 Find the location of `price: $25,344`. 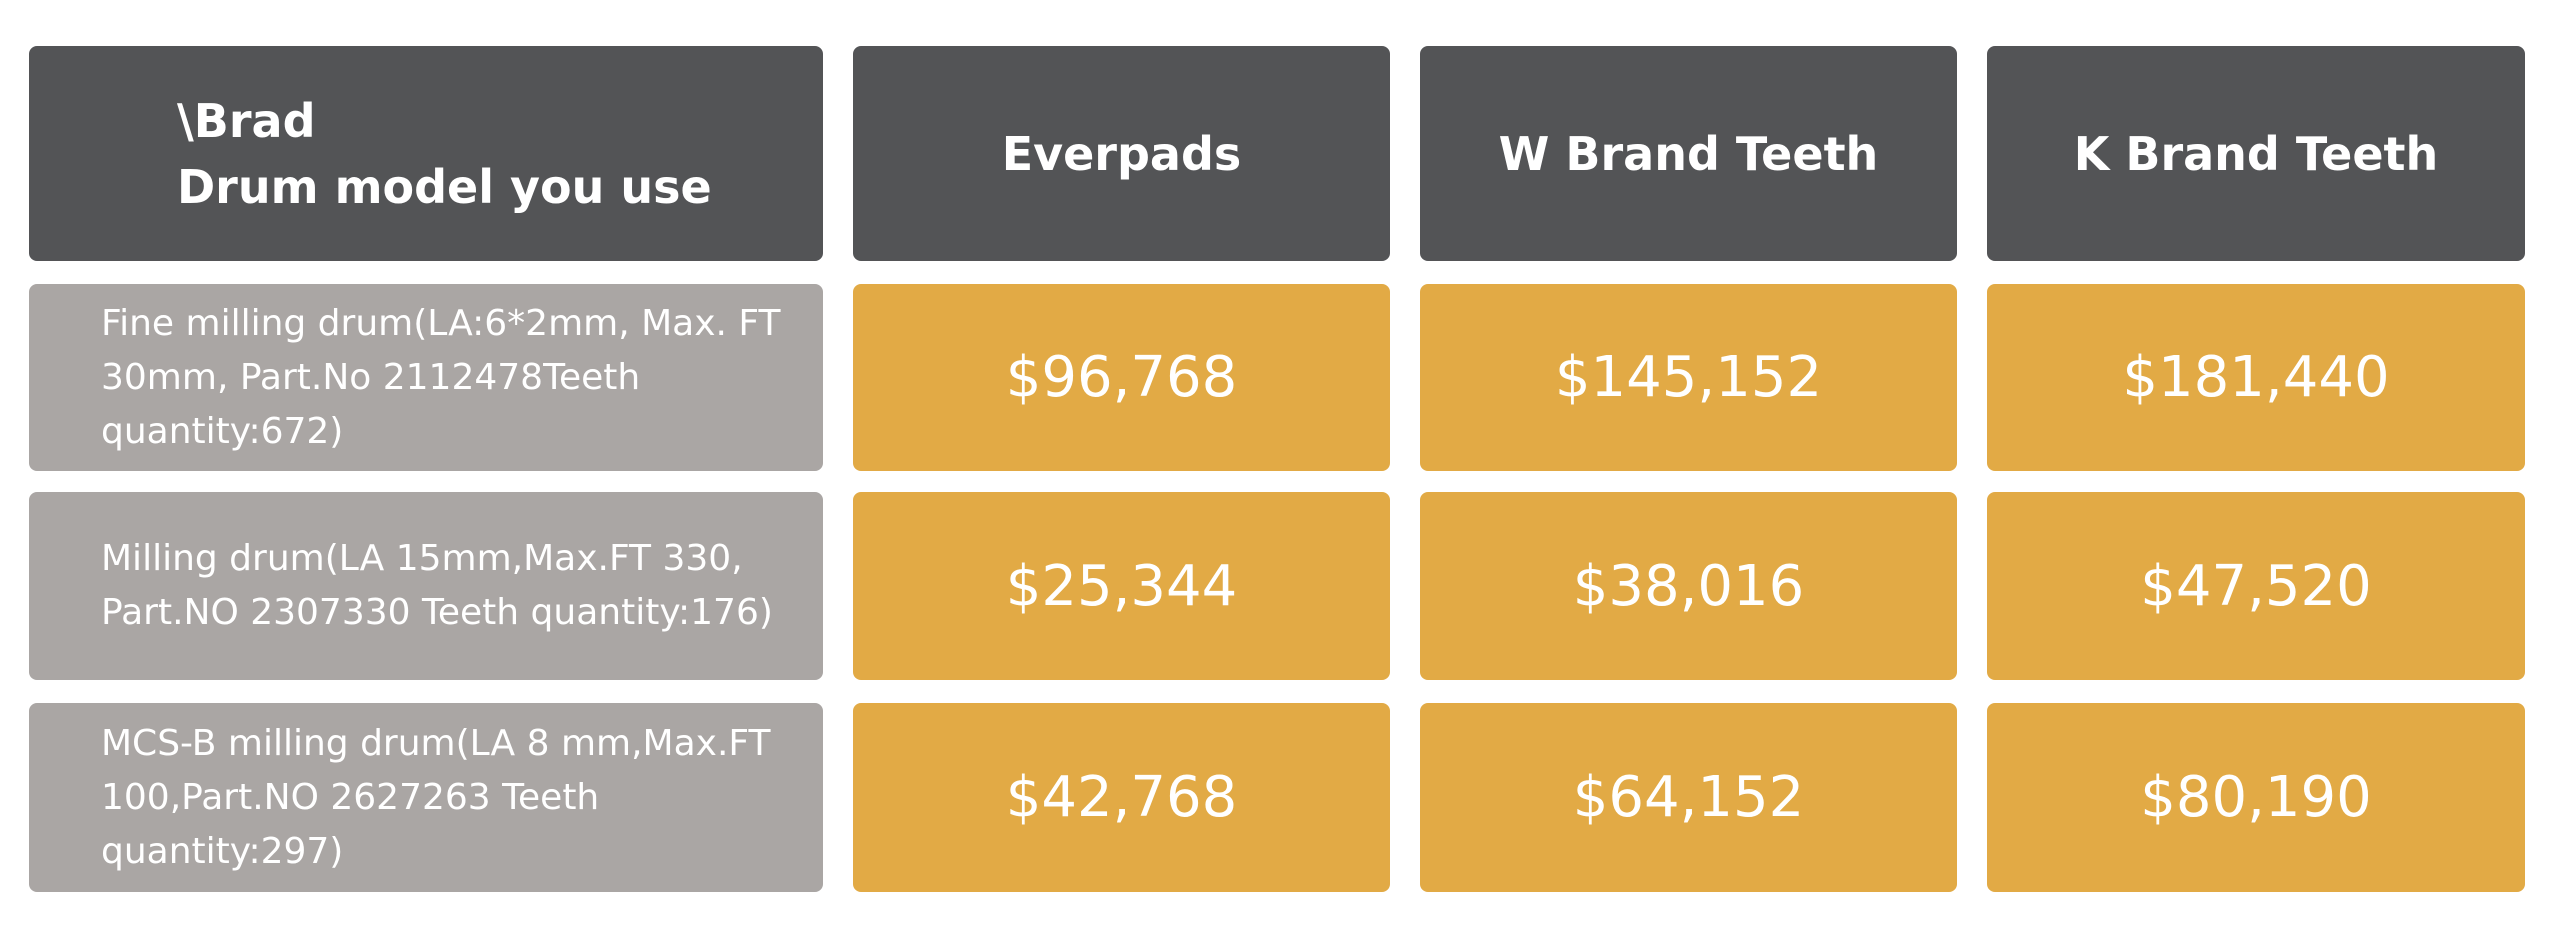

price: $25,344 is located at coordinates (1121, 586).